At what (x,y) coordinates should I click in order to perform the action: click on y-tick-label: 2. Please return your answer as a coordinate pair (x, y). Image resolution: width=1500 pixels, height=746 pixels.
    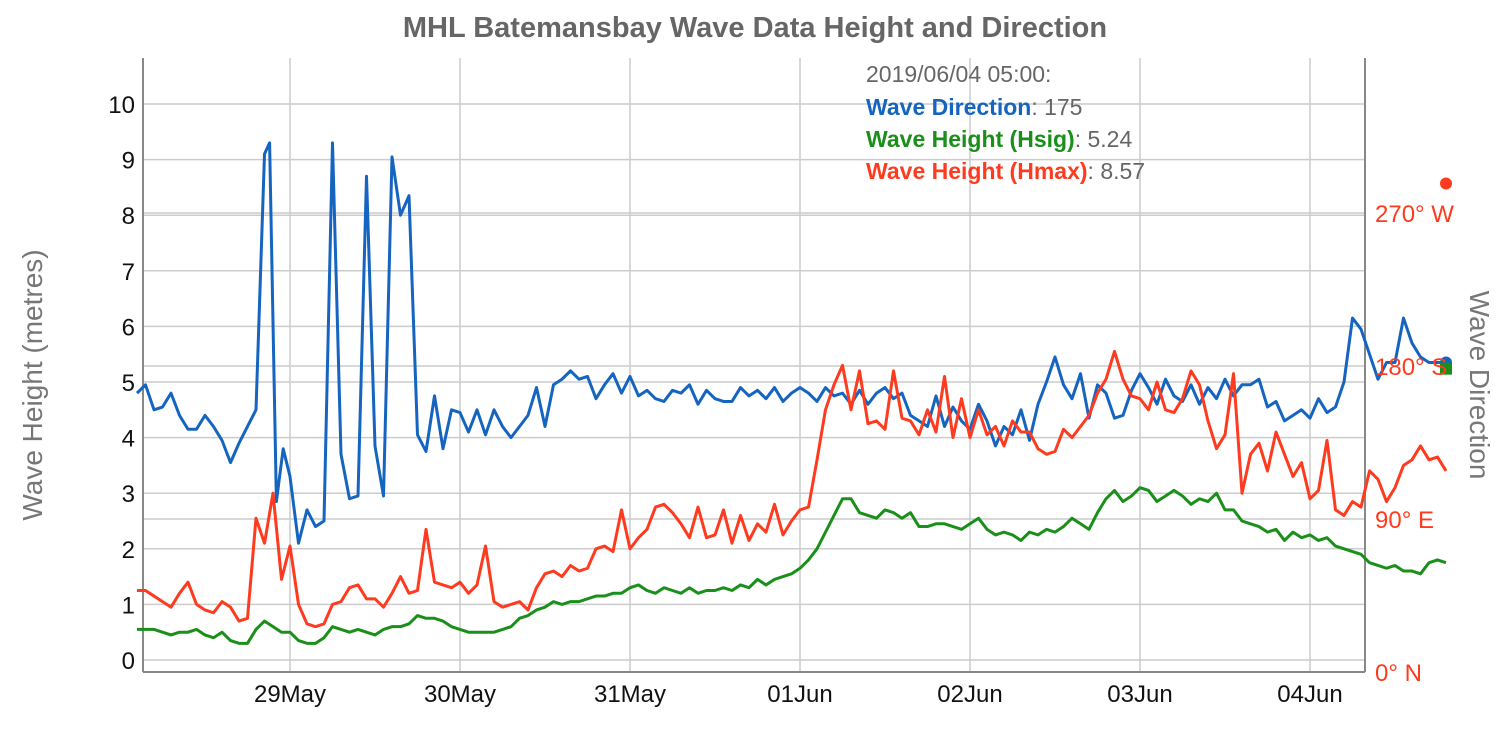
    Looking at the image, I should click on (128, 550).